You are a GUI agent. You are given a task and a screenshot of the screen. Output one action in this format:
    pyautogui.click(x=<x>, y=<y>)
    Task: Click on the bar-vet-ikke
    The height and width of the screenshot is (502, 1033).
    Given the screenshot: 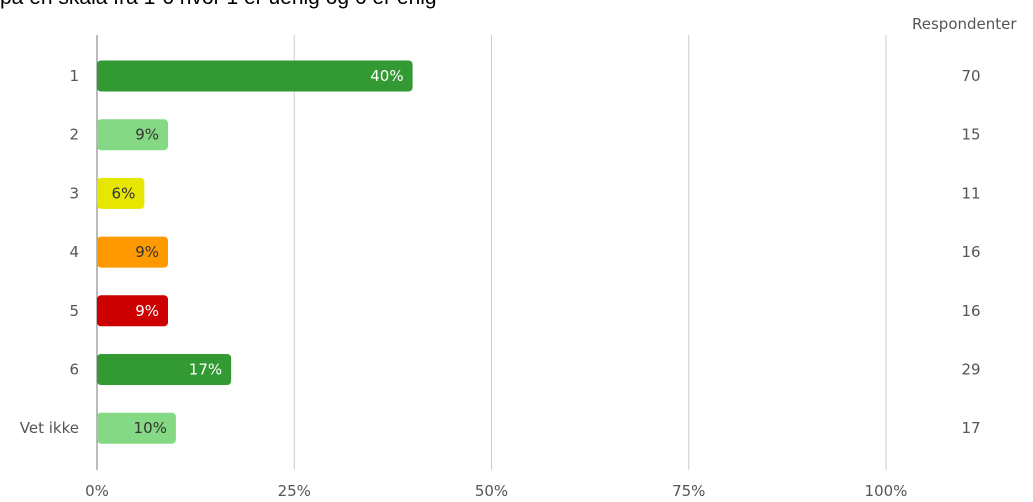 What is the action you would take?
    pyautogui.click(x=136, y=428)
    